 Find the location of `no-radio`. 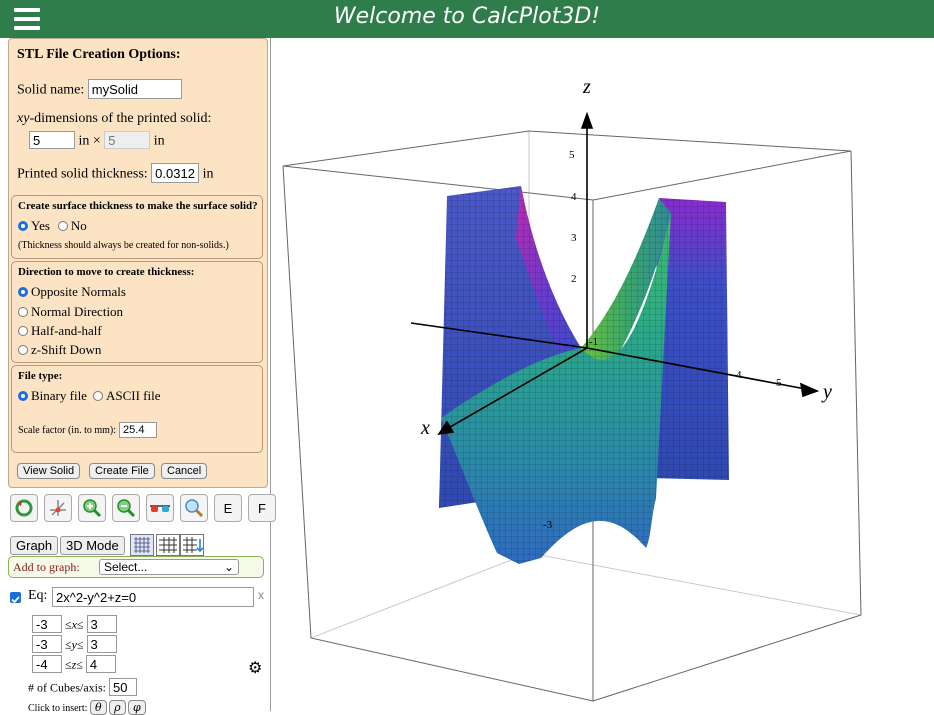

no-radio is located at coordinates (62, 226).